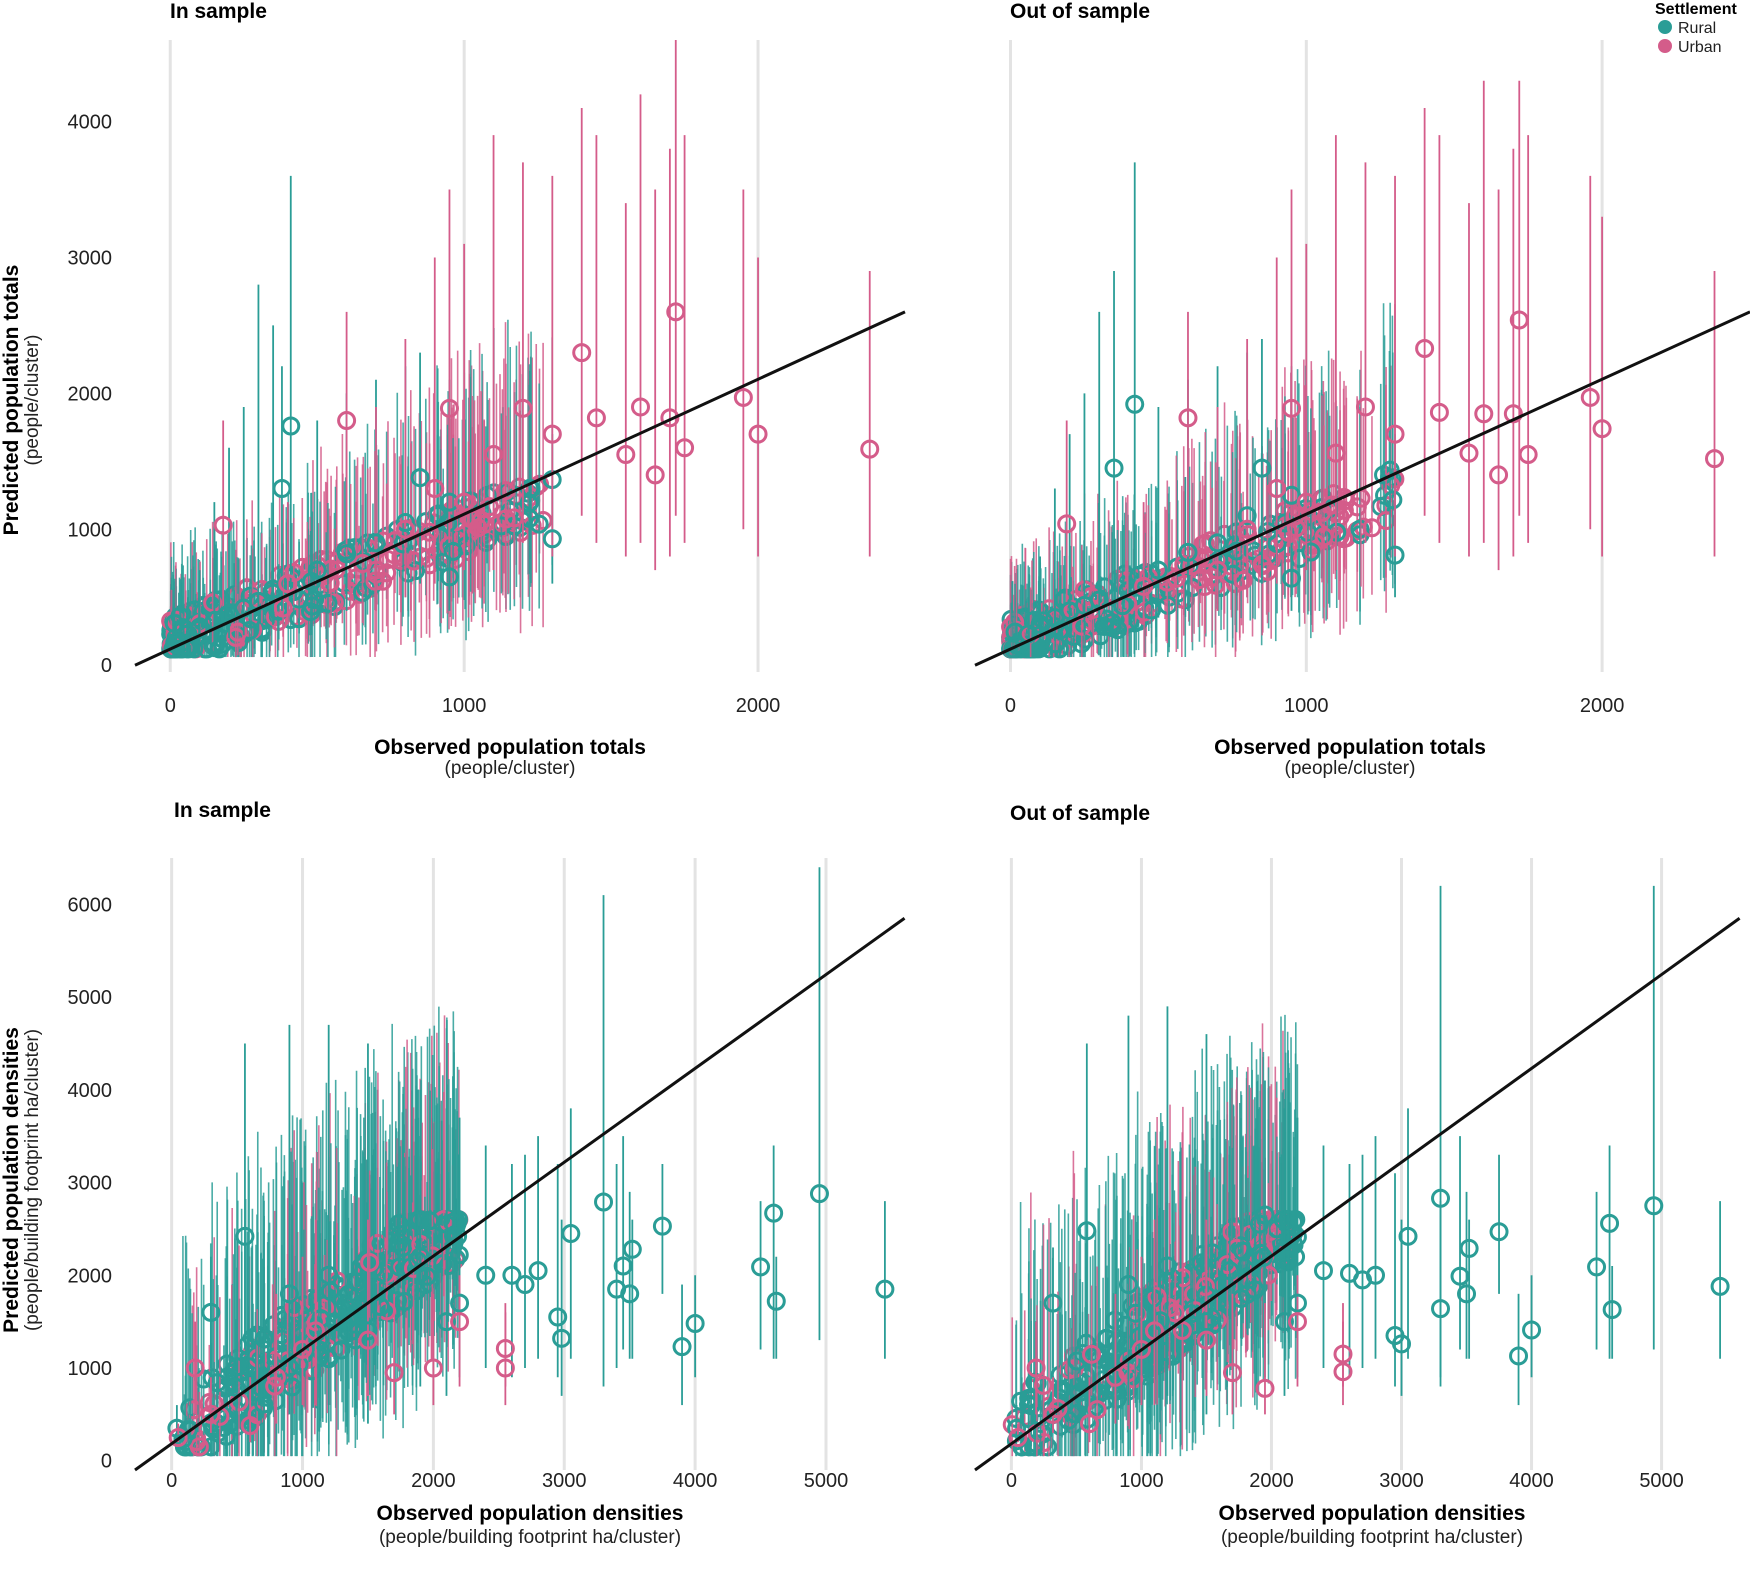 The image size is (1750, 1586). Describe the element at coordinates (218, 11) in the screenshot. I see `panel-title: In sample` at that location.